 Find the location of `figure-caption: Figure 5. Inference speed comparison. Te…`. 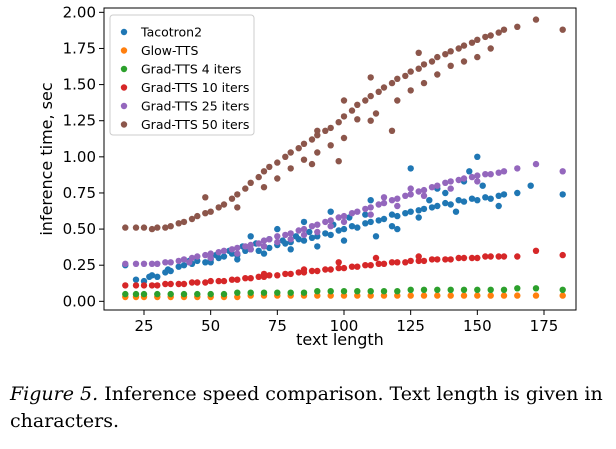

figure-caption: Figure 5. Inference speed comparison. Te… is located at coordinates (310, 408).